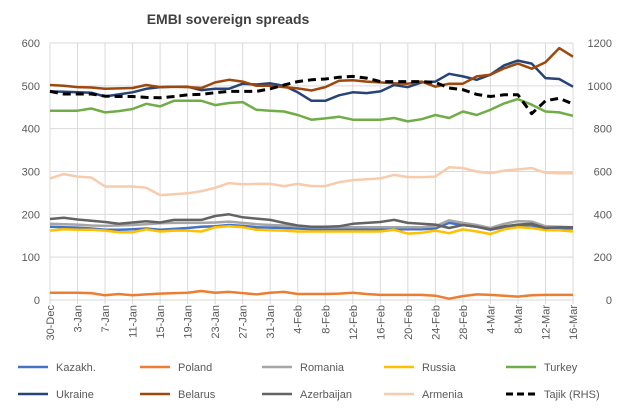 The height and width of the screenshot is (416, 622). Describe the element at coordinates (603, 173) in the screenshot. I see `right-axis-tick-label: 600` at that location.